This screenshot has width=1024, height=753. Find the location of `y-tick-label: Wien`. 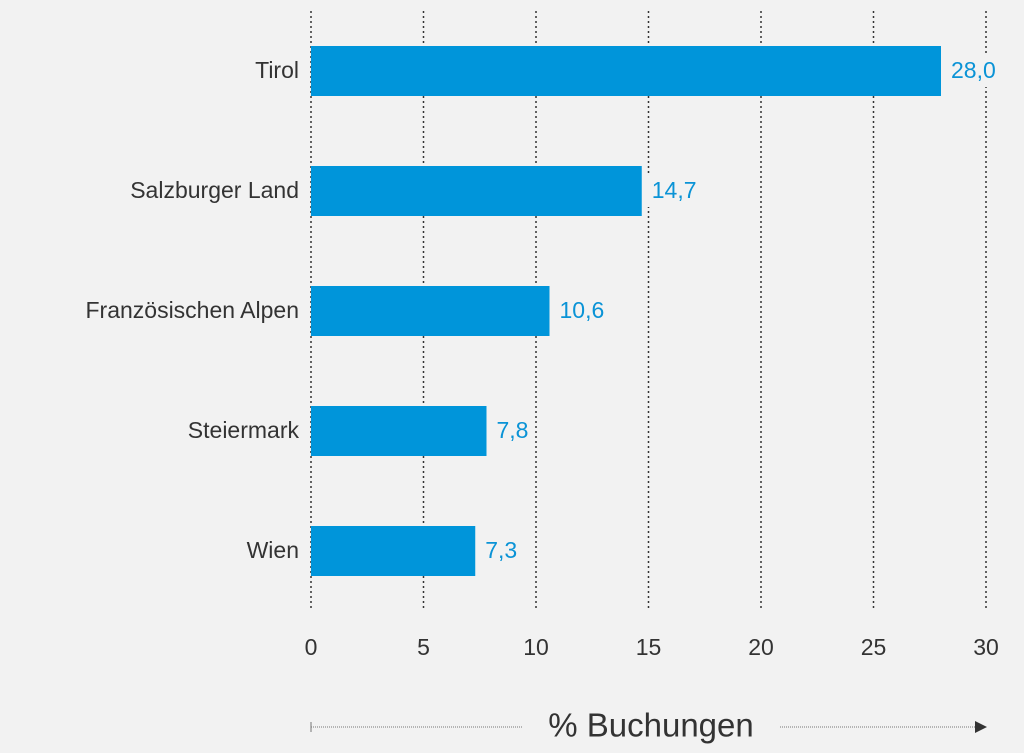

y-tick-label: Wien is located at coordinates (273, 550).